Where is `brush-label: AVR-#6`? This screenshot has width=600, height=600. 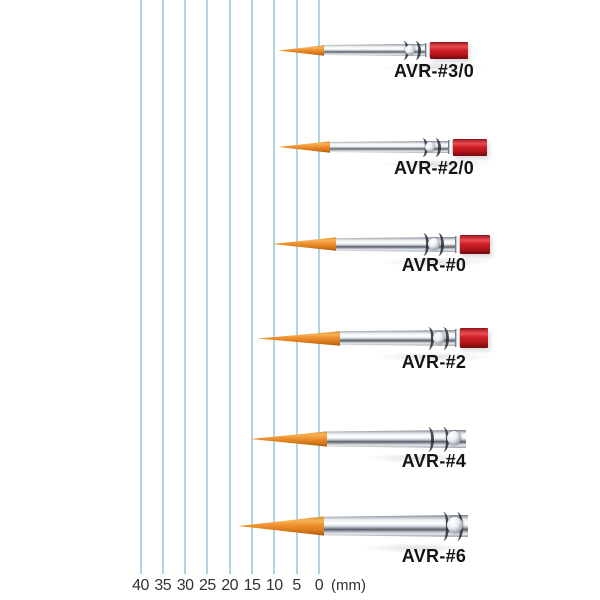 brush-label: AVR-#6 is located at coordinates (434, 556).